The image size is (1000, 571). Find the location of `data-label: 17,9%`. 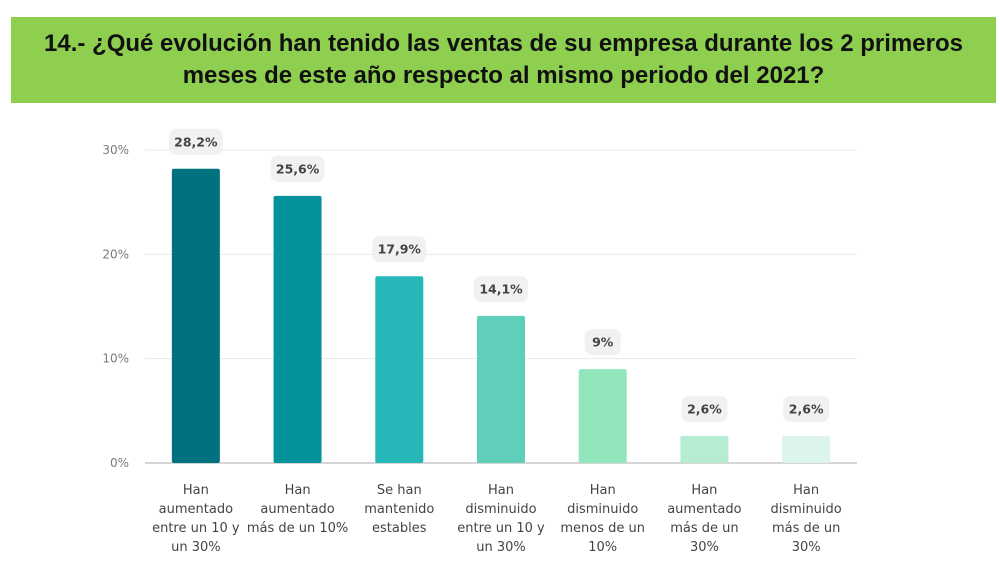

data-label: 17,9% is located at coordinates (399, 249).